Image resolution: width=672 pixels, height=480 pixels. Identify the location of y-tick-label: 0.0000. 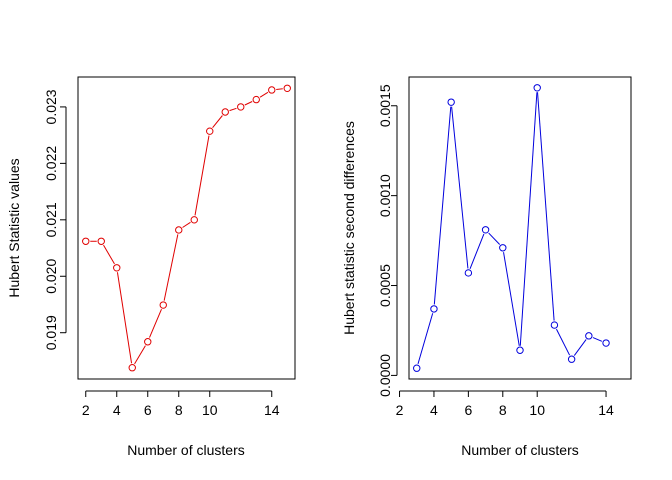
(385, 375).